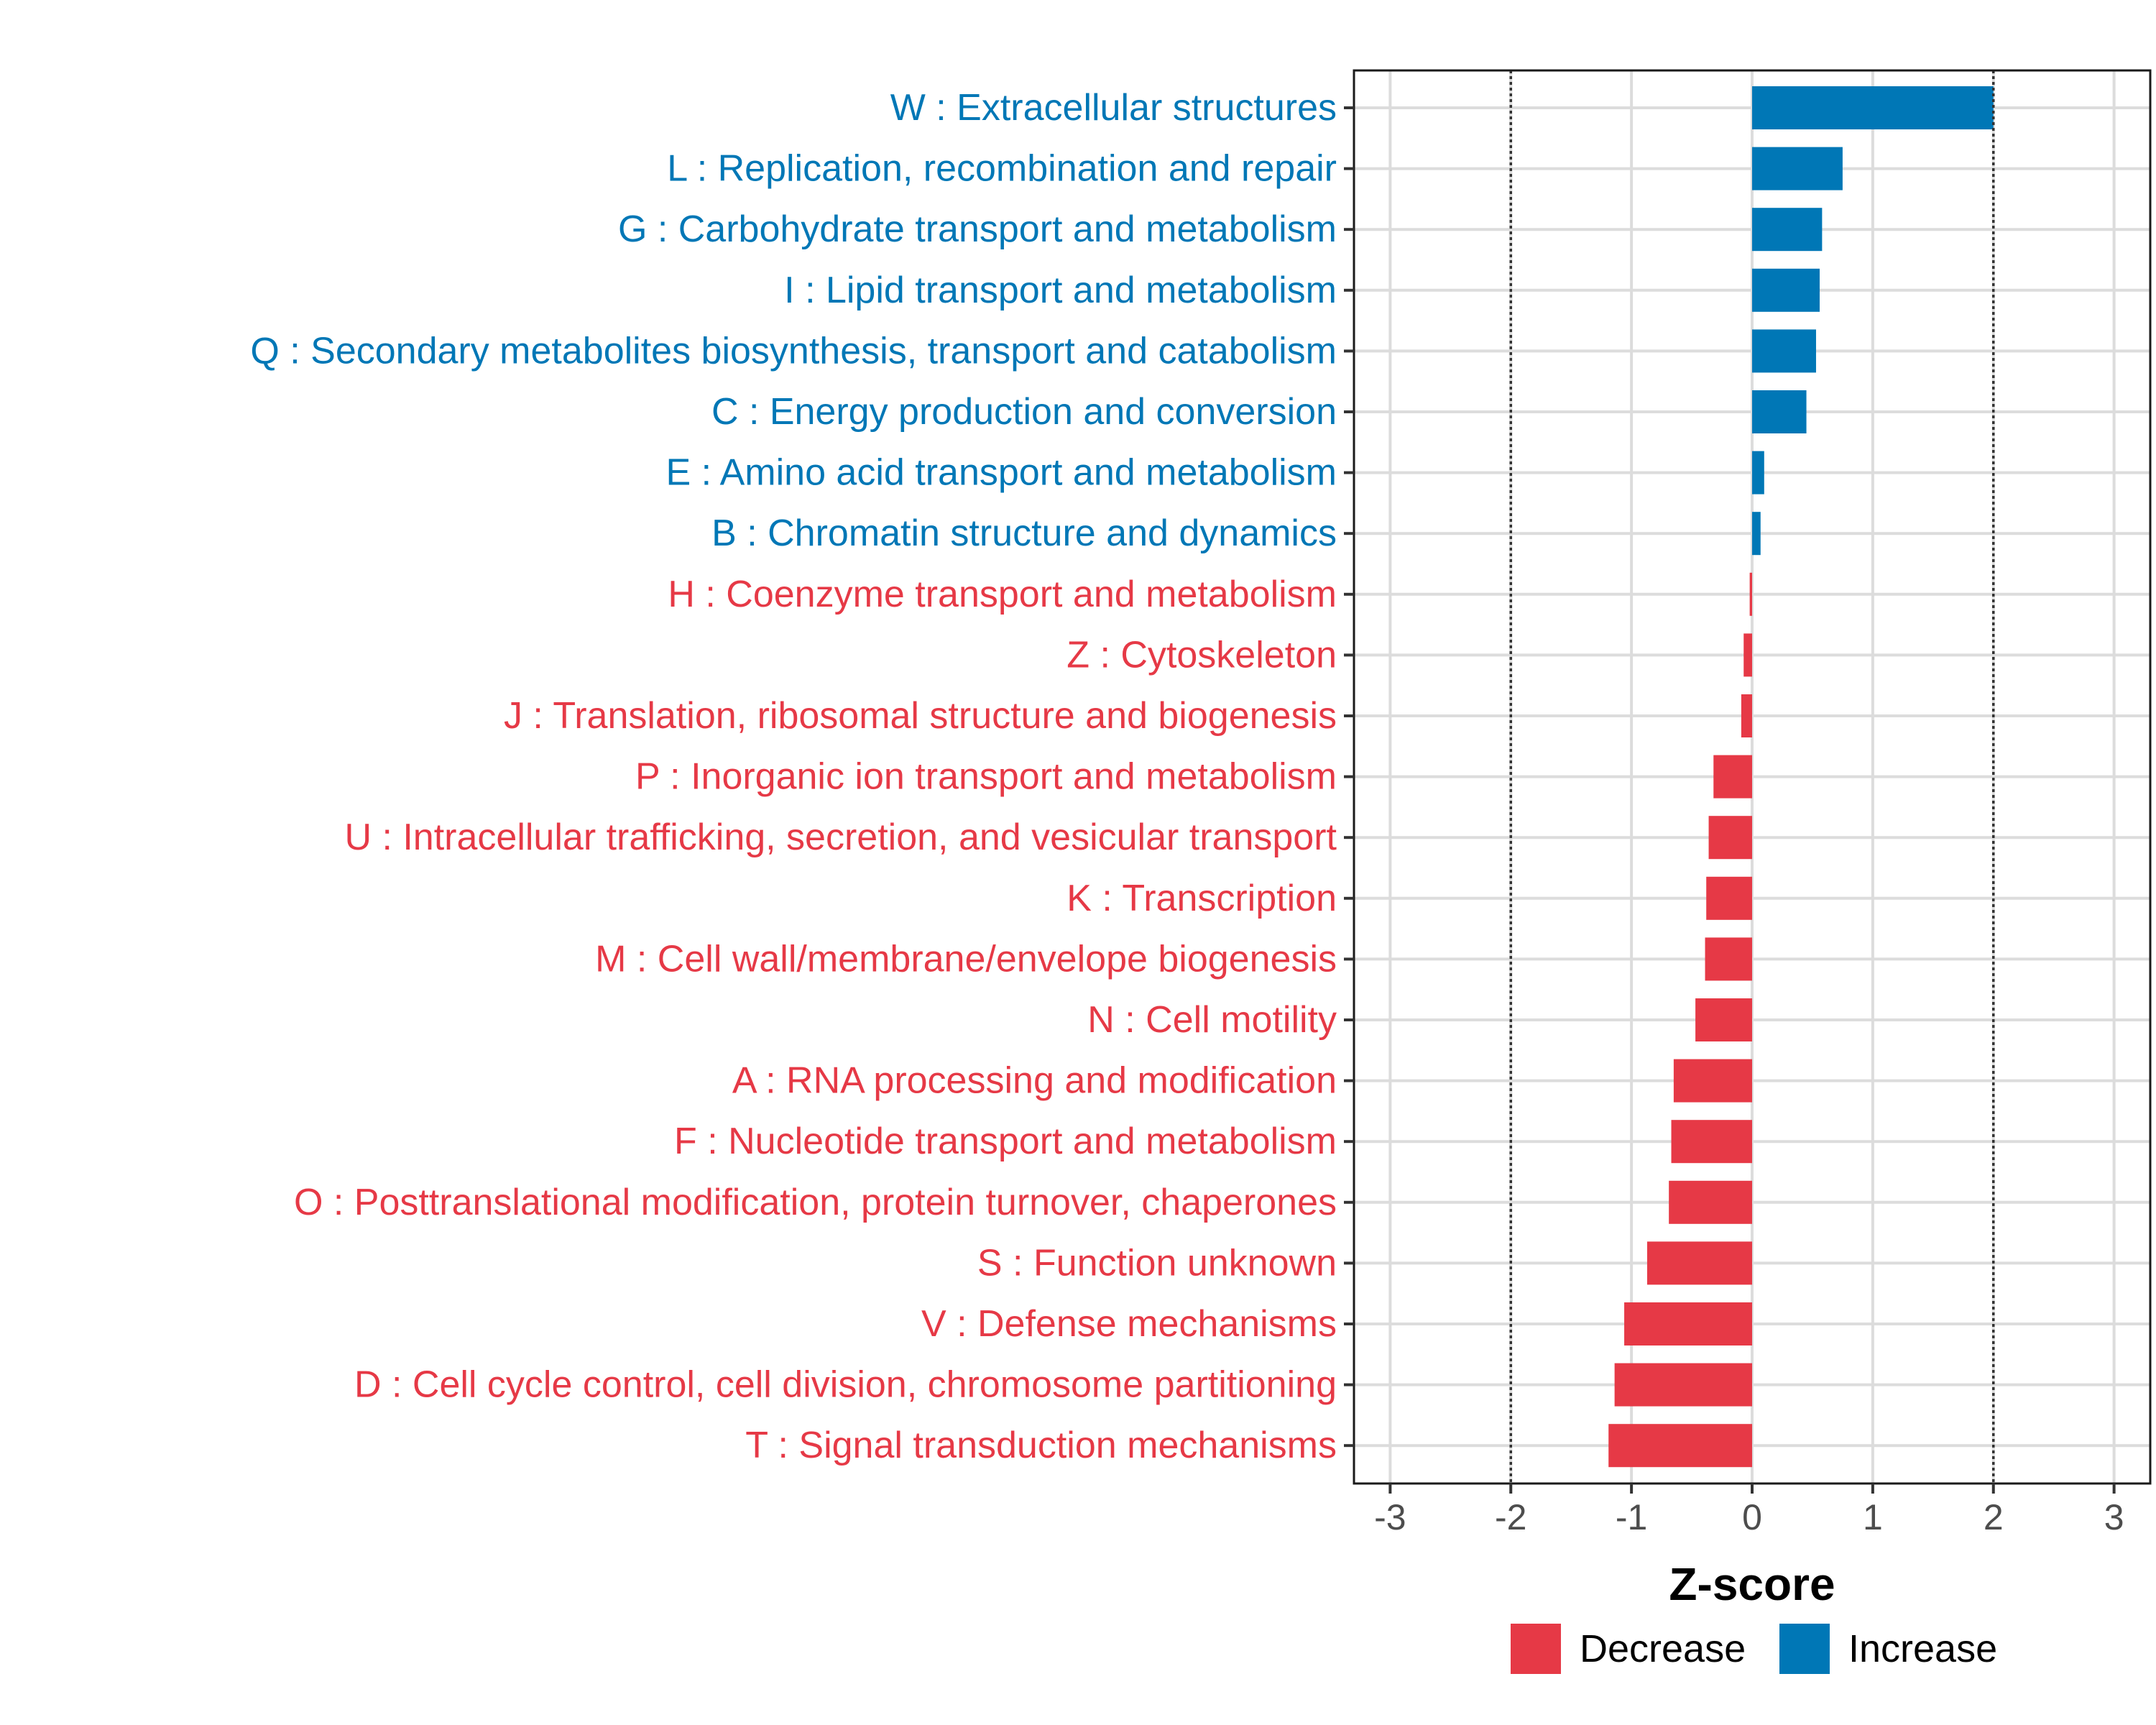 The image size is (2156, 1725). What do you see at coordinates (1001, 473) in the screenshot?
I see `category-label: E : Amino acid transport and metabolism` at bounding box center [1001, 473].